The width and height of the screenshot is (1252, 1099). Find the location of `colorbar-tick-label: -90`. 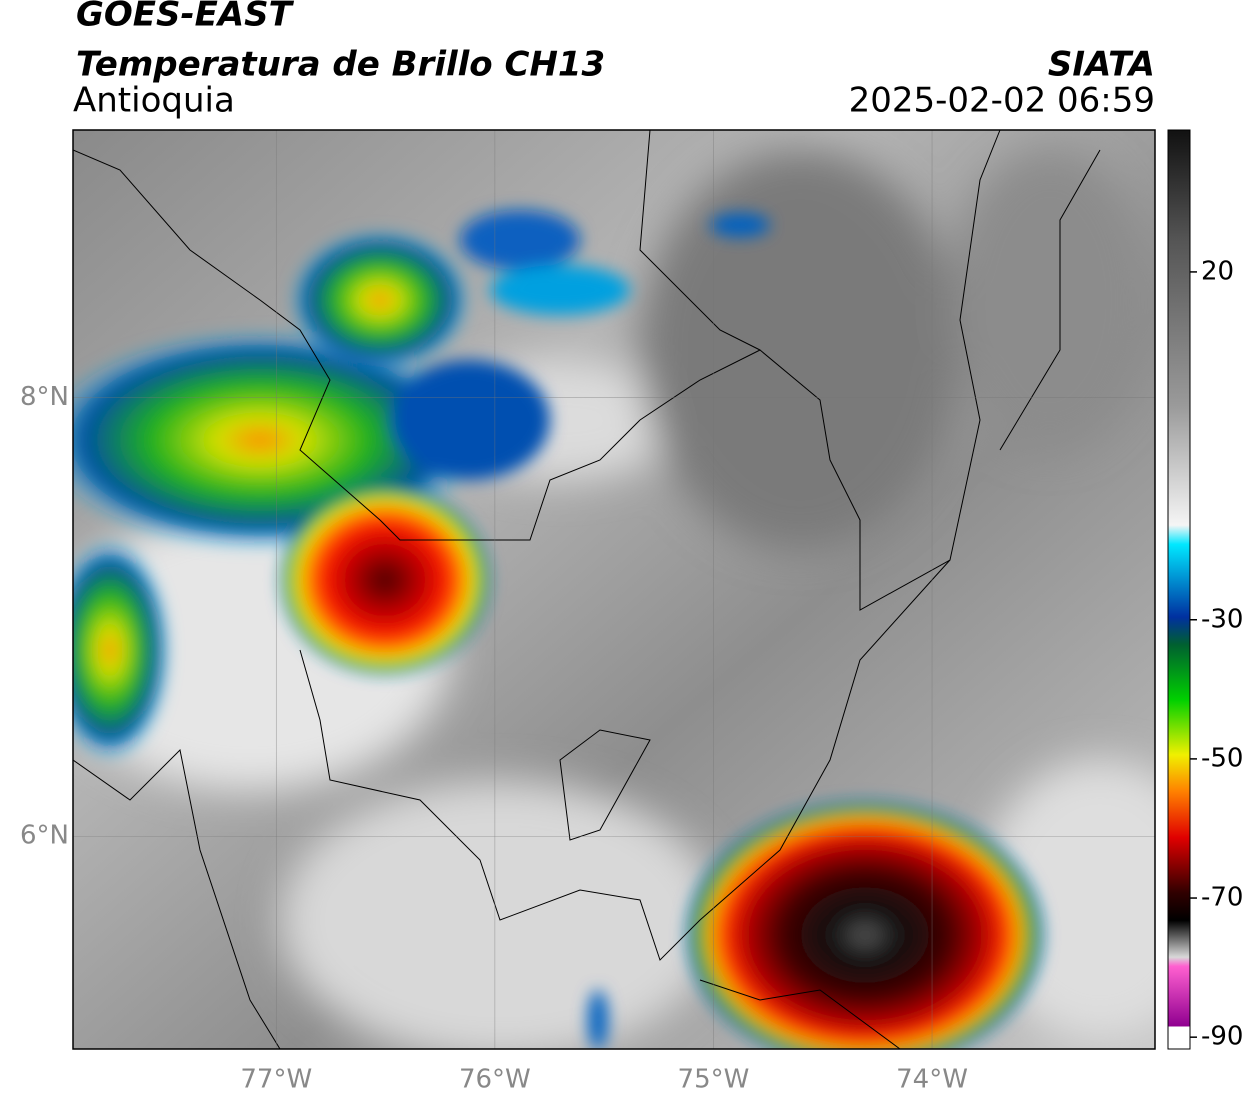

colorbar-tick-label: -90 is located at coordinates (1222, 1037).